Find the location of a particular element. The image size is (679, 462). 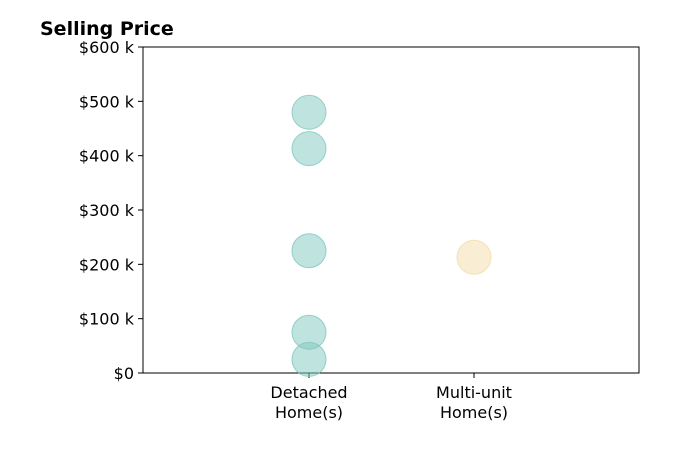

x-axis: Detached Home(s)Multi-unit Home(s) is located at coordinates (391, 397).